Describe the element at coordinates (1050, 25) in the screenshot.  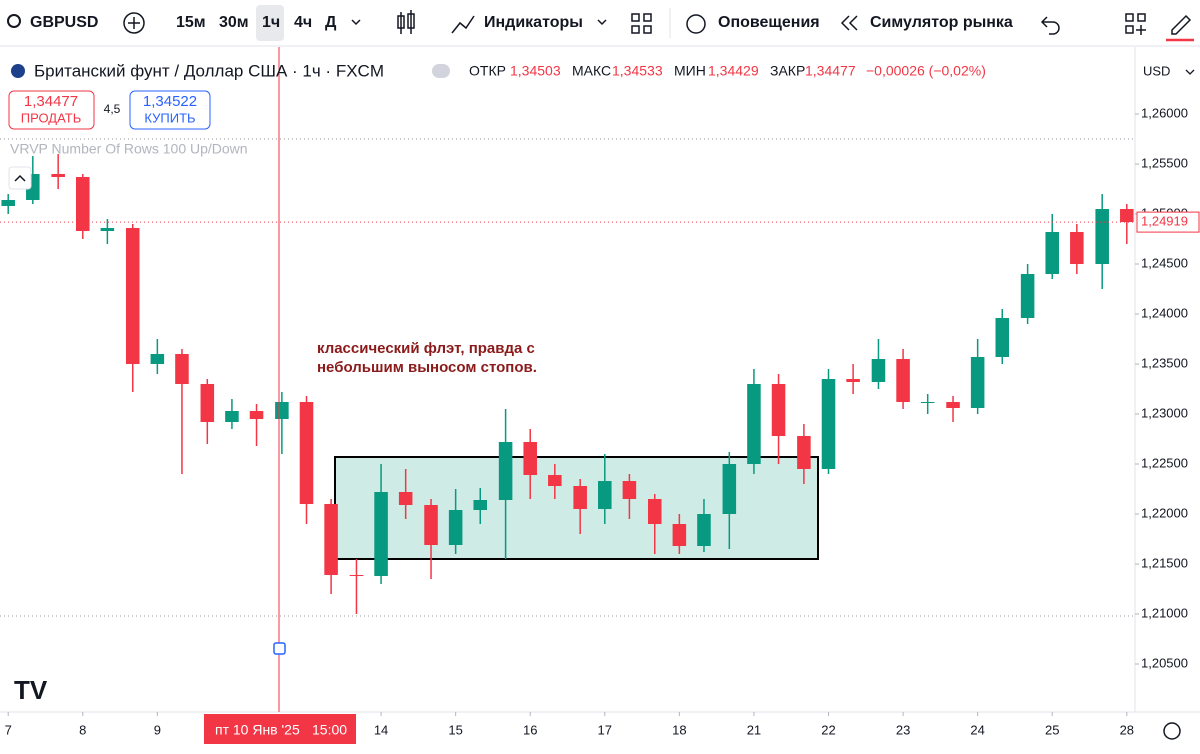
I see `undo-icon` at that location.